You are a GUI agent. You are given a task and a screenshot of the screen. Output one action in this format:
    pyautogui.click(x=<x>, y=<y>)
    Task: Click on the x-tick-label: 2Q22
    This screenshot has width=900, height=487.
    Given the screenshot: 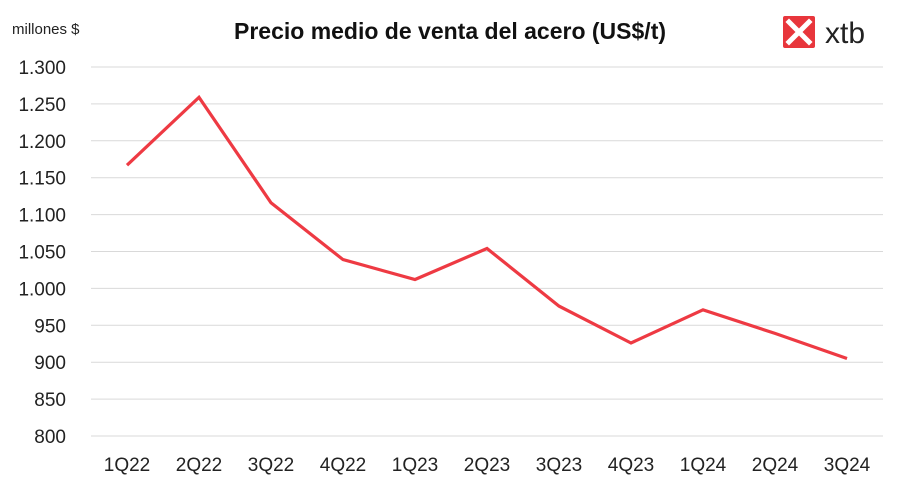 What is the action you would take?
    pyautogui.click(x=199, y=465)
    